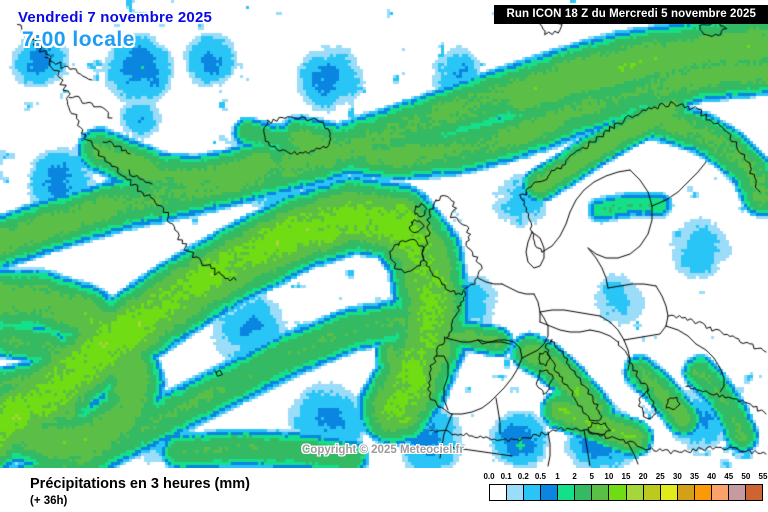  Describe the element at coordinates (540, 476) in the screenshot. I see `legend-tick: 0.5` at that location.